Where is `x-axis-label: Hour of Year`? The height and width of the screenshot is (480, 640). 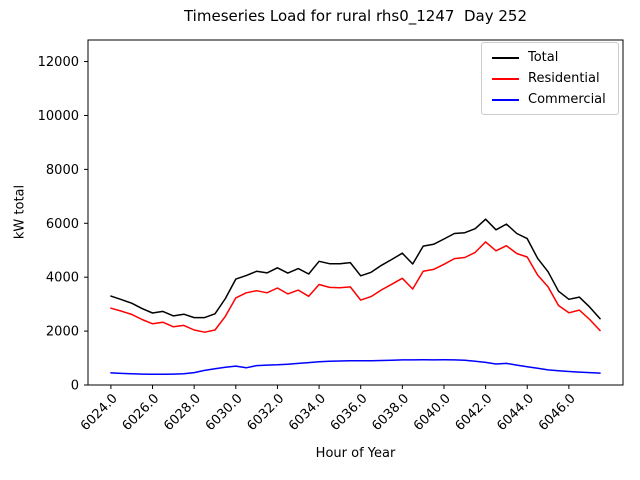
x-axis-label: Hour of Year is located at coordinates (355, 453).